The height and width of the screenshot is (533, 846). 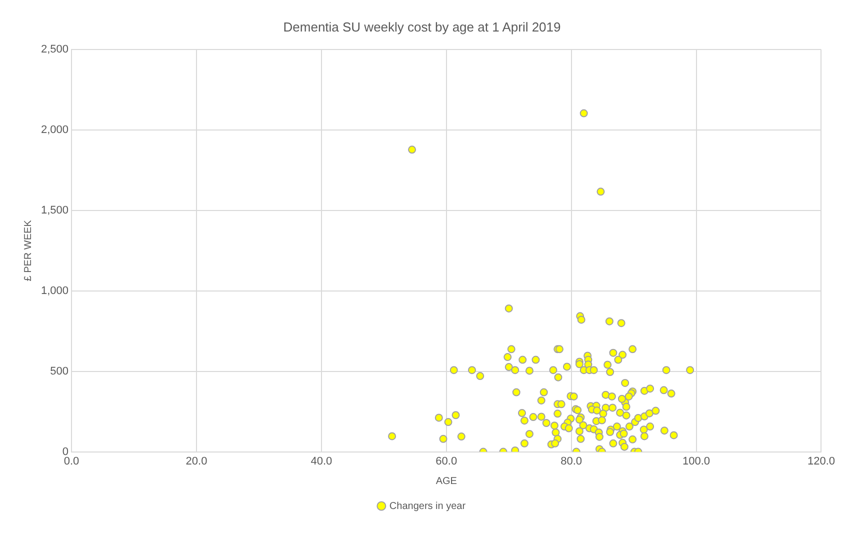 What do you see at coordinates (447, 481) in the screenshot?
I see `x-axis-title: AGE` at bounding box center [447, 481].